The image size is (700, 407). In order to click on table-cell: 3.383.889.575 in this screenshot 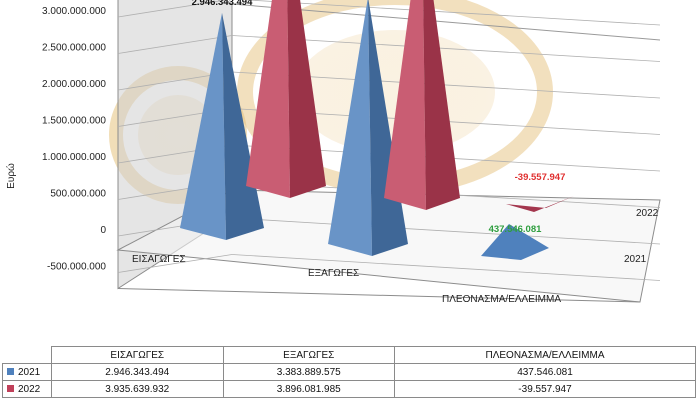, I will do `click(308, 372)`.